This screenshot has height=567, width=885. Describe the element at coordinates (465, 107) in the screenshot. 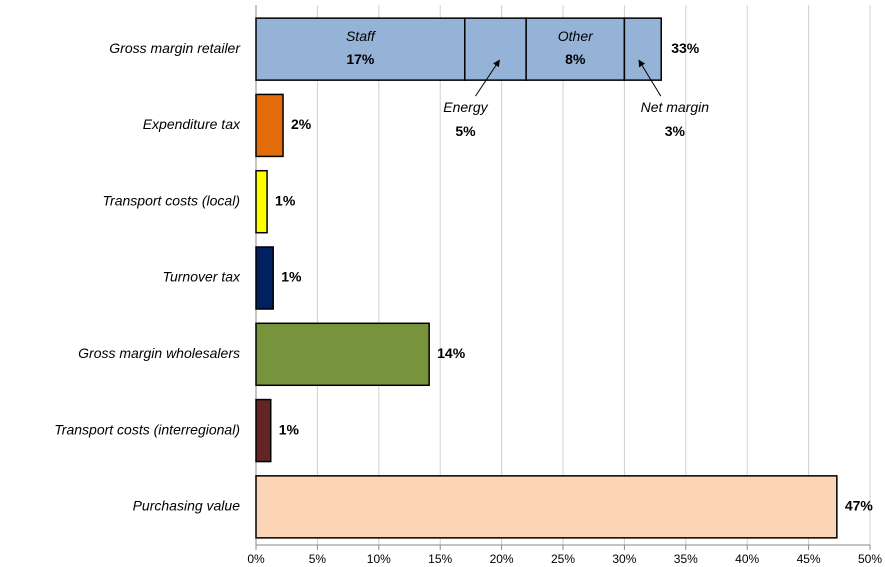

I see `segment-name: Energy` at that location.